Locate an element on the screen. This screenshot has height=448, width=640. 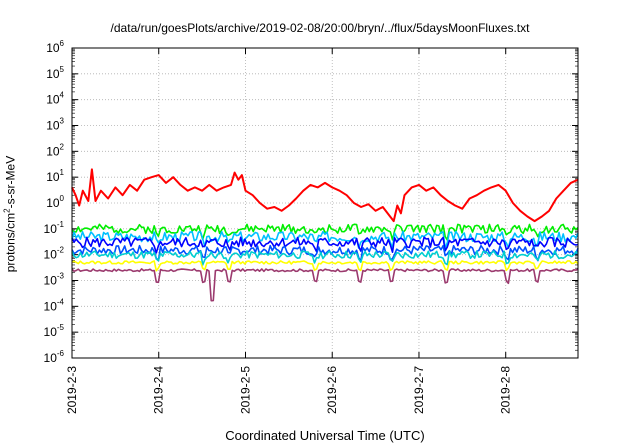
y-tick-label: 10⁻² is located at coordinates (54, 254).